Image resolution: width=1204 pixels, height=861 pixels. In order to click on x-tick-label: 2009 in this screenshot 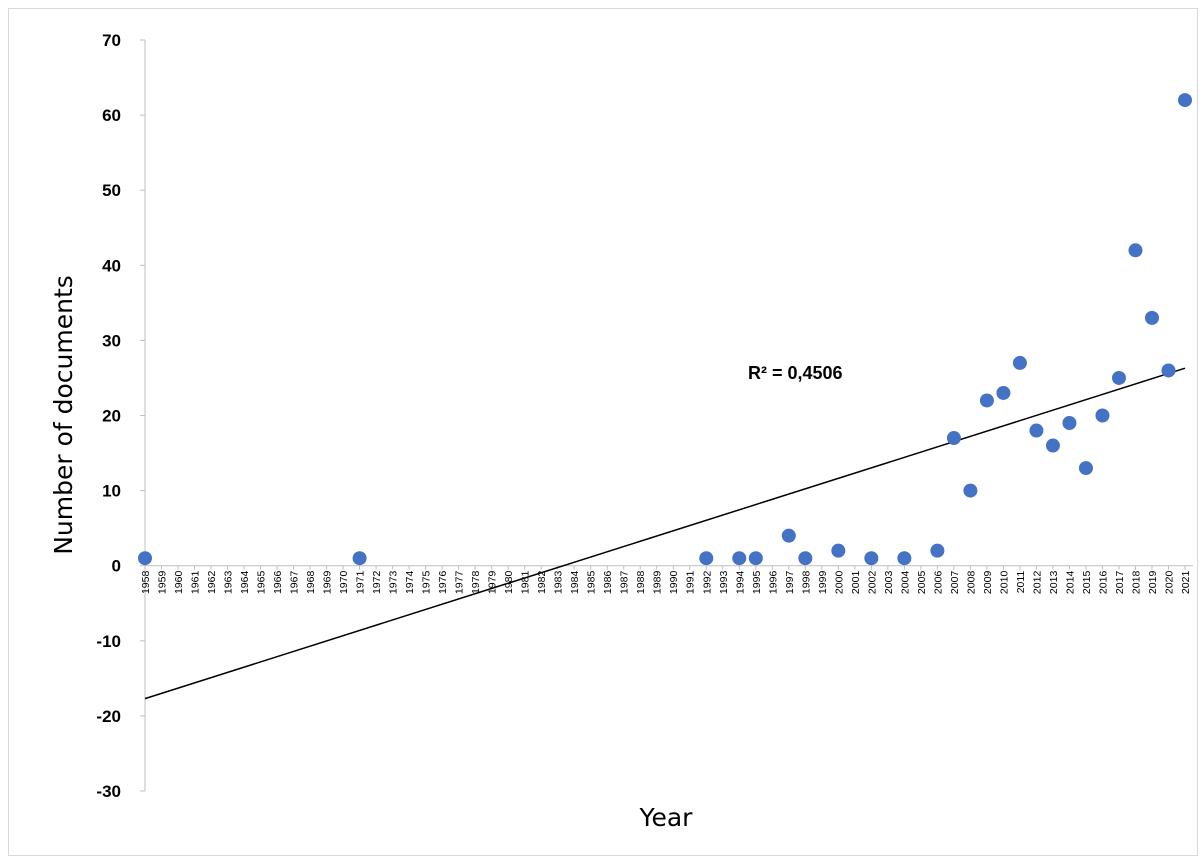, I will do `click(988, 583)`.